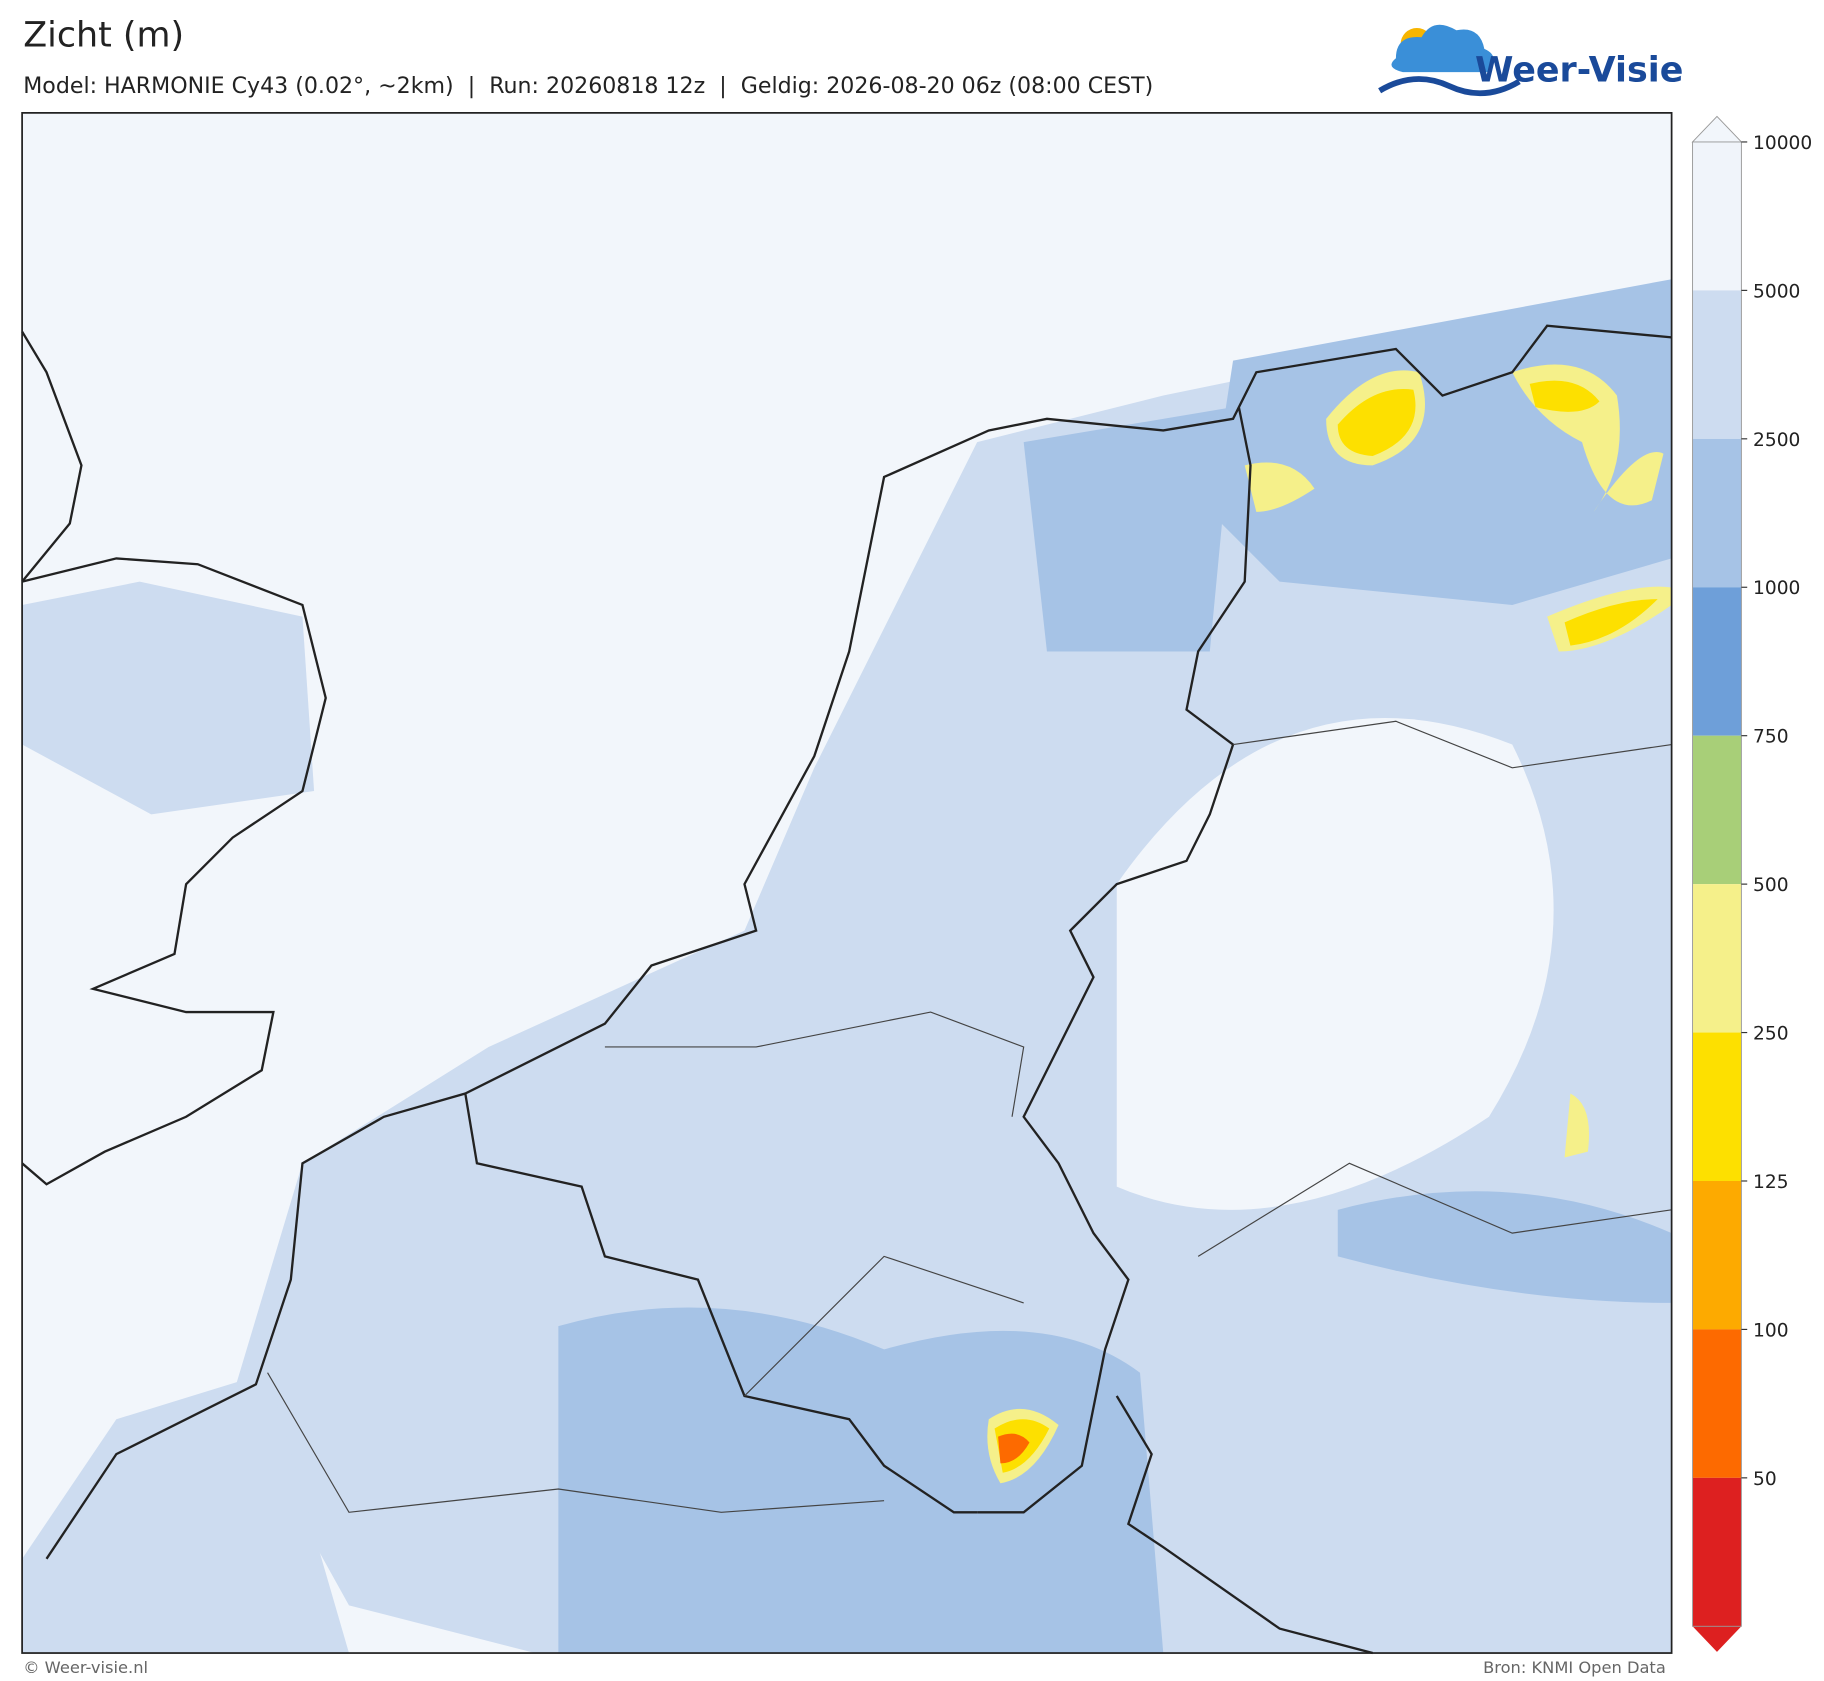 This screenshot has width=1824, height=1681. Describe the element at coordinates (1751, 883) in the screenshot. I see `colorbar: 10000 5000 2500 1000 750 500 250 125 100 50` at that location.